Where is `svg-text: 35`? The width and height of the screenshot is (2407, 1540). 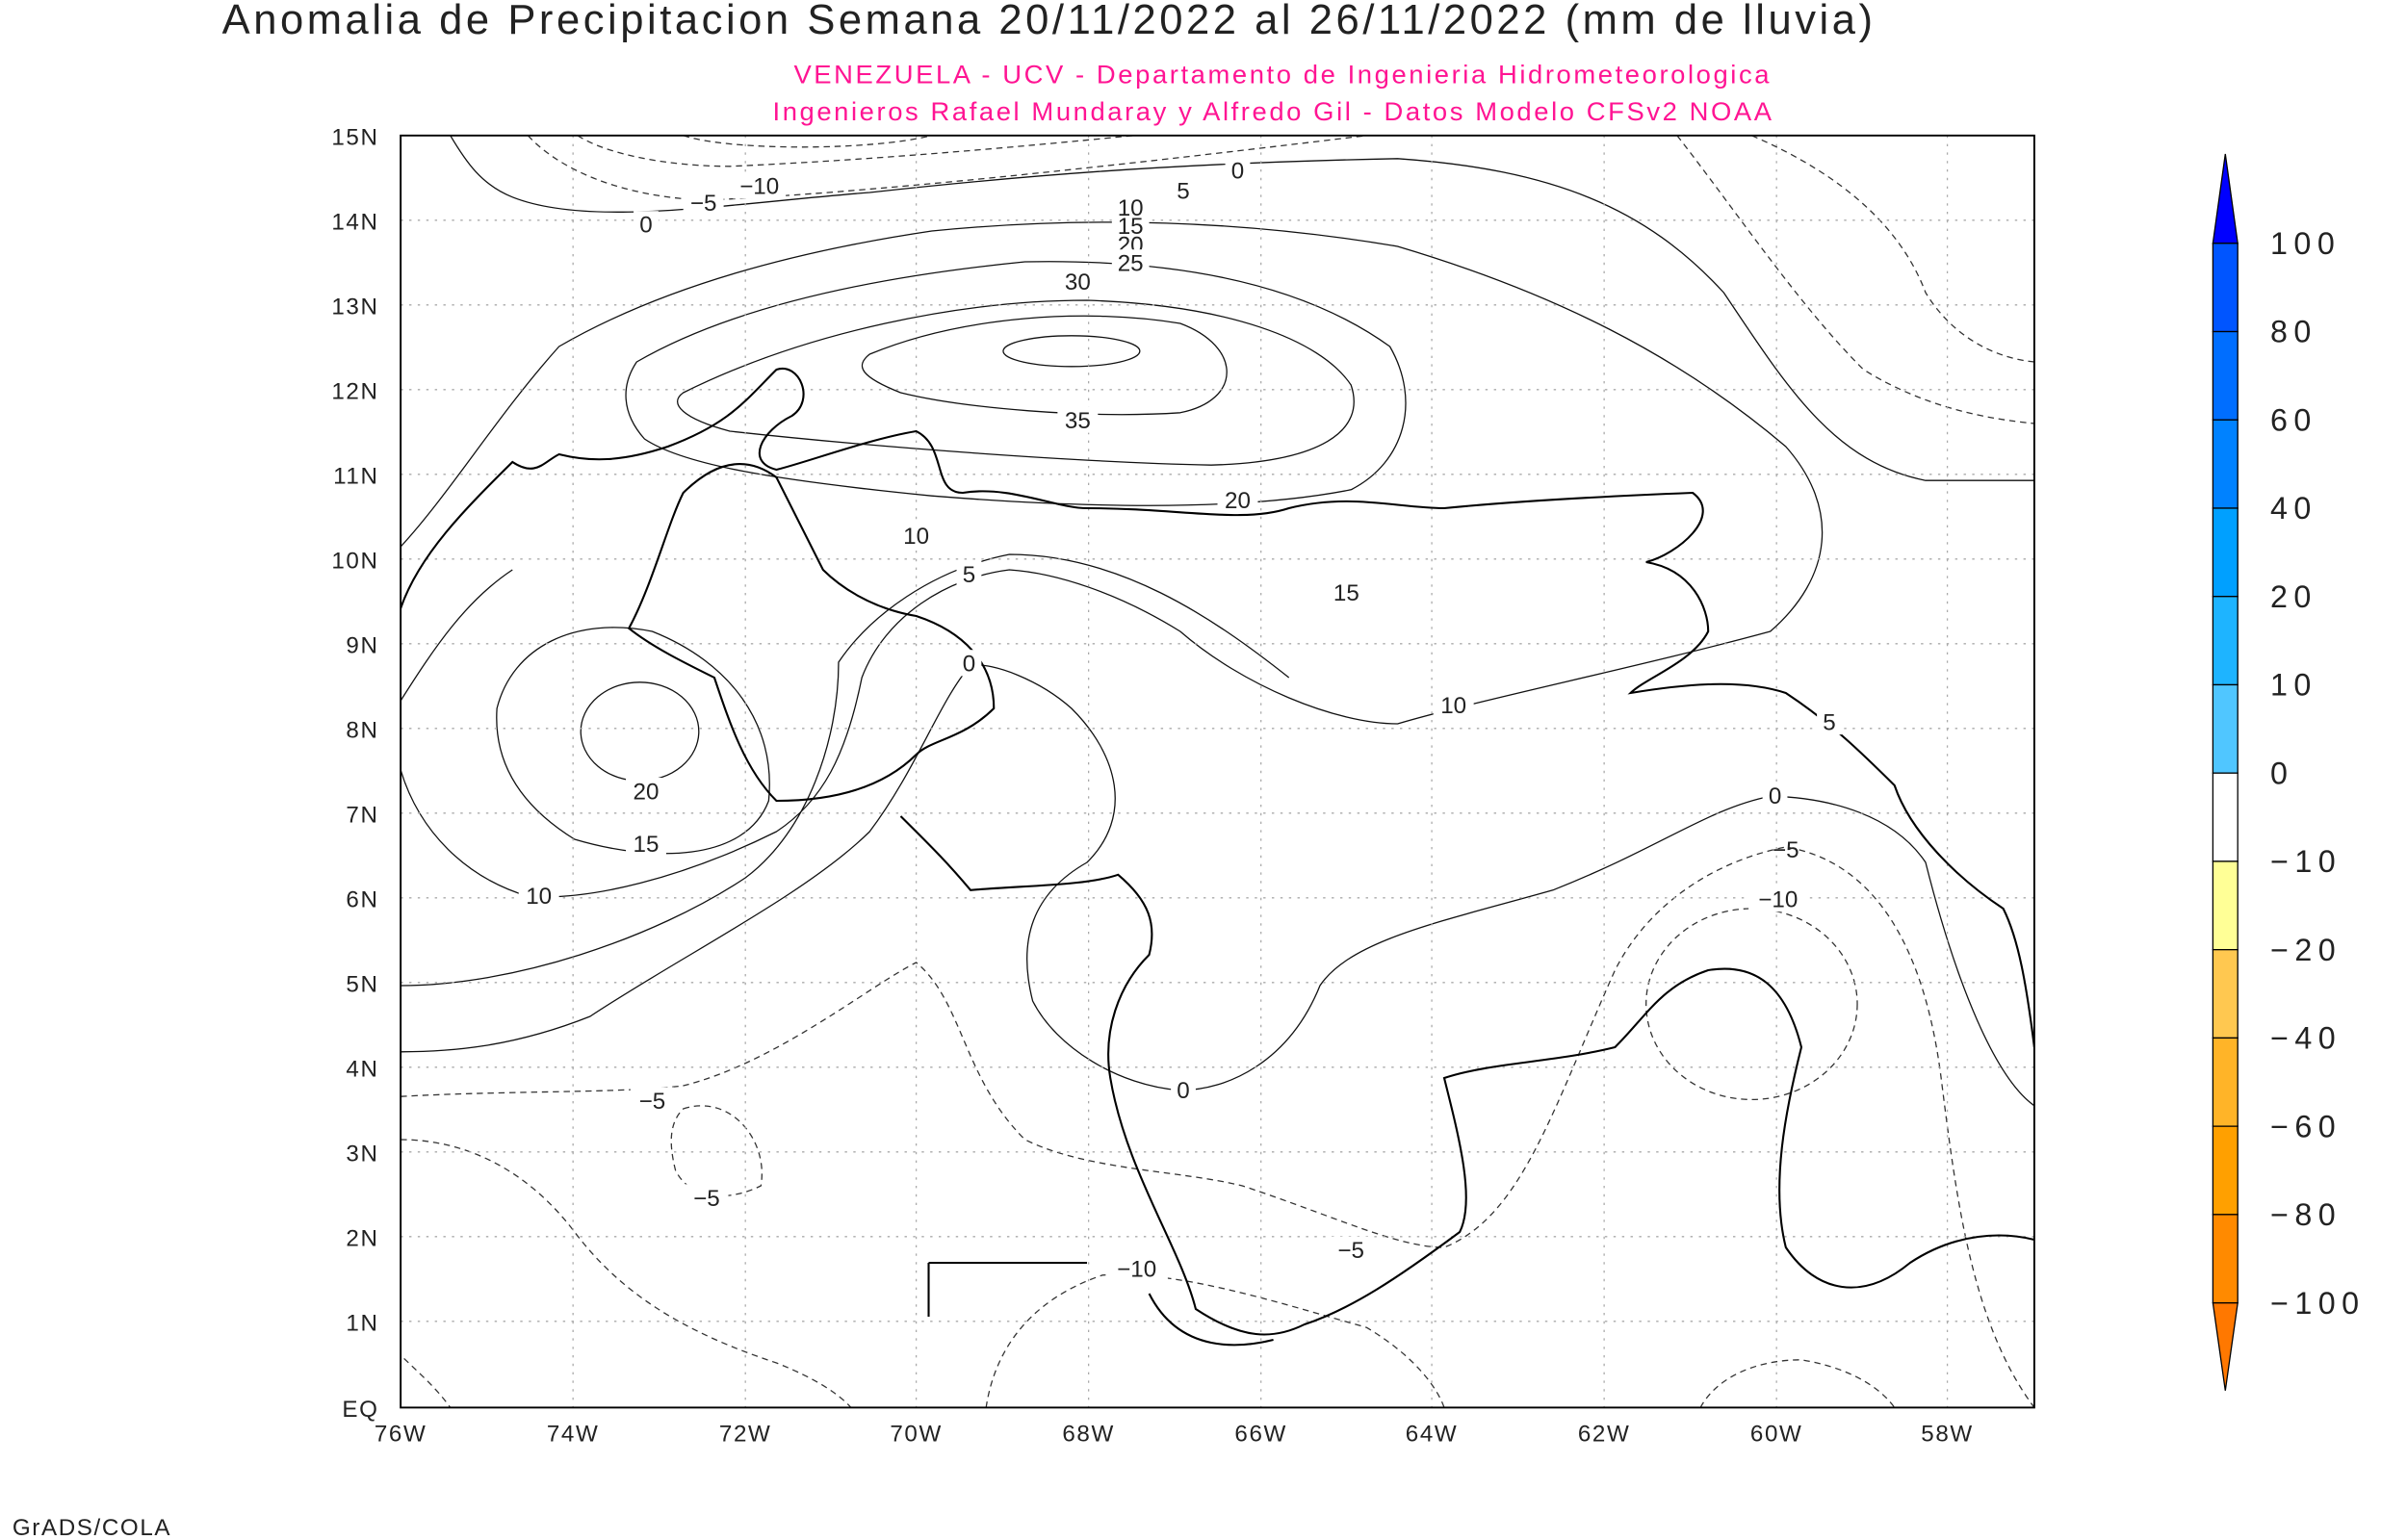
svg-text: 35 is located at coordinates (1078, 421).